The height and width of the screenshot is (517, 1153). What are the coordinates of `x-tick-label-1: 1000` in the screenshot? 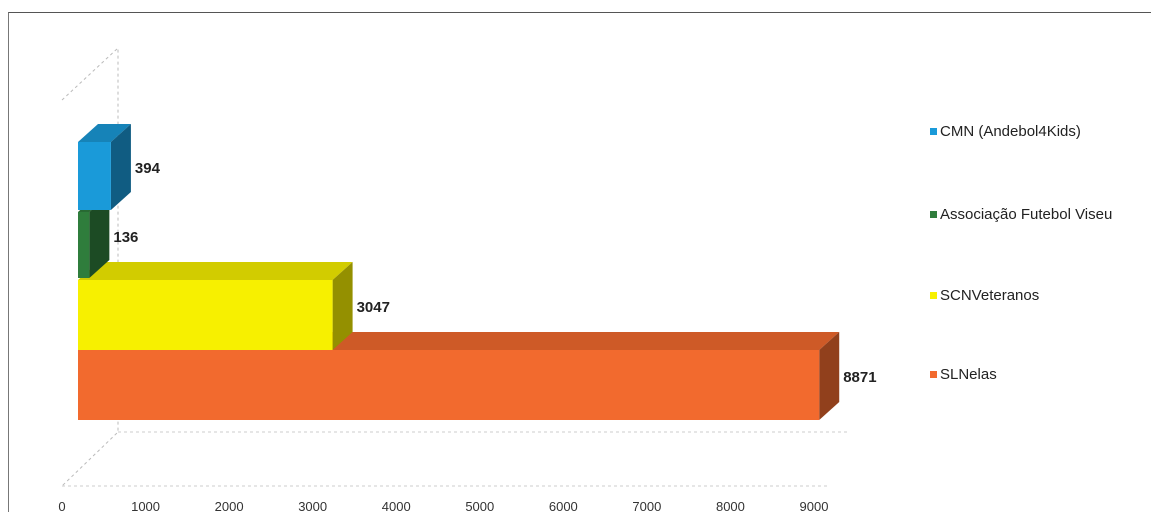 It's located at (145, 506).